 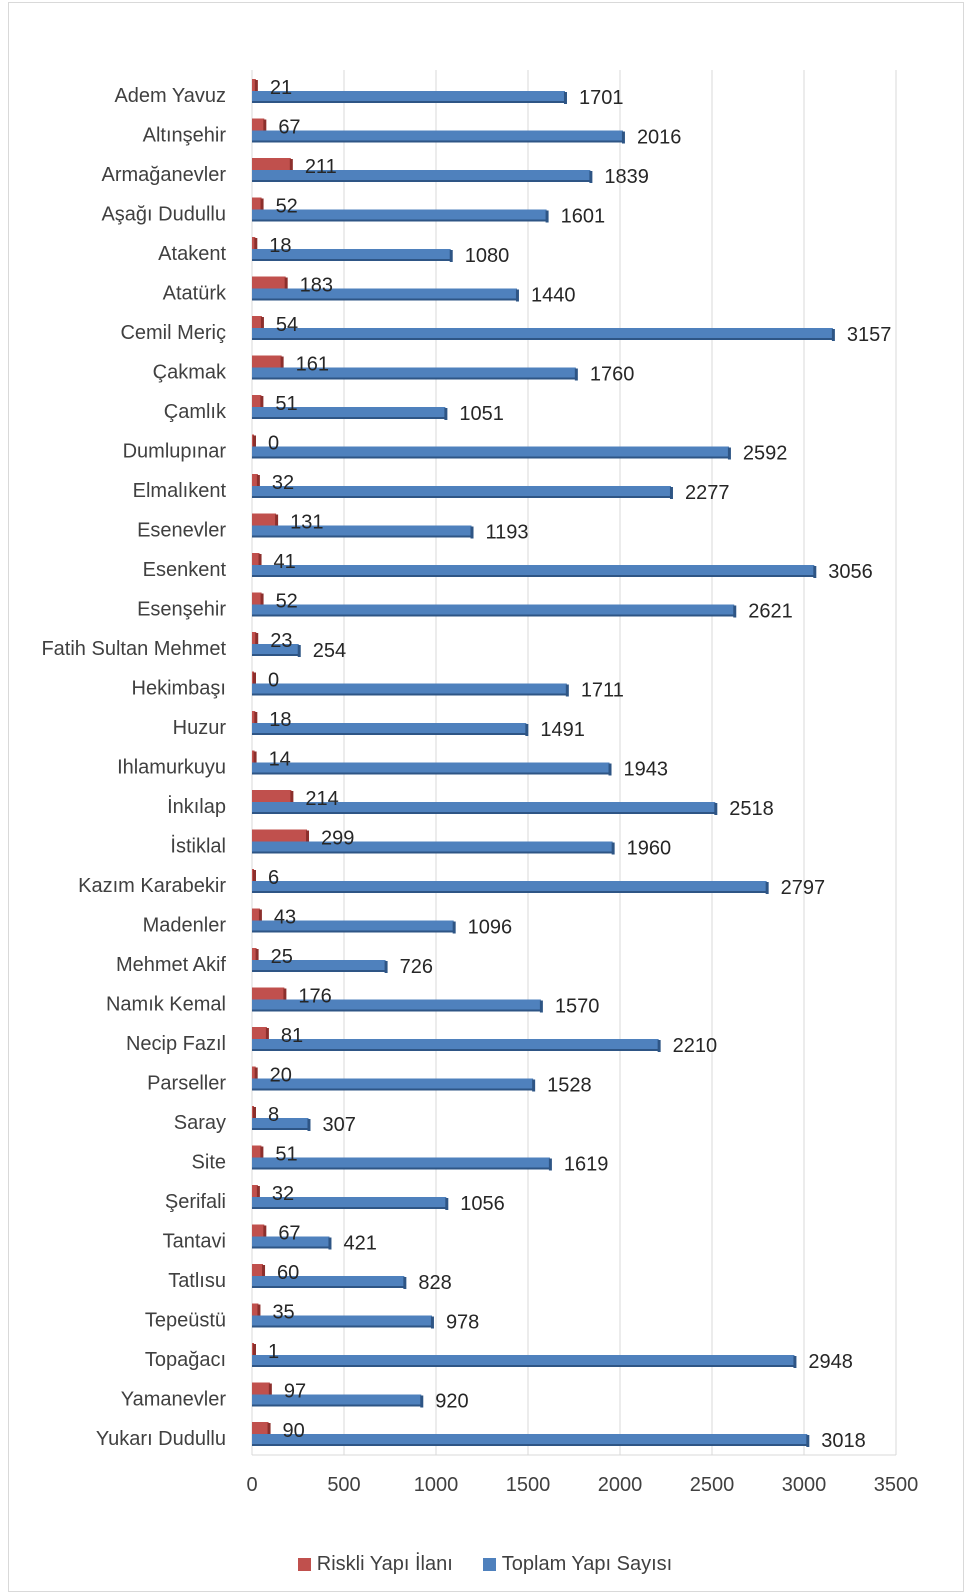 What do you see at coordinates (803, 888) in the screenshot?
I see `data-label-toplam: 2797` at bounding box center [803, 888].